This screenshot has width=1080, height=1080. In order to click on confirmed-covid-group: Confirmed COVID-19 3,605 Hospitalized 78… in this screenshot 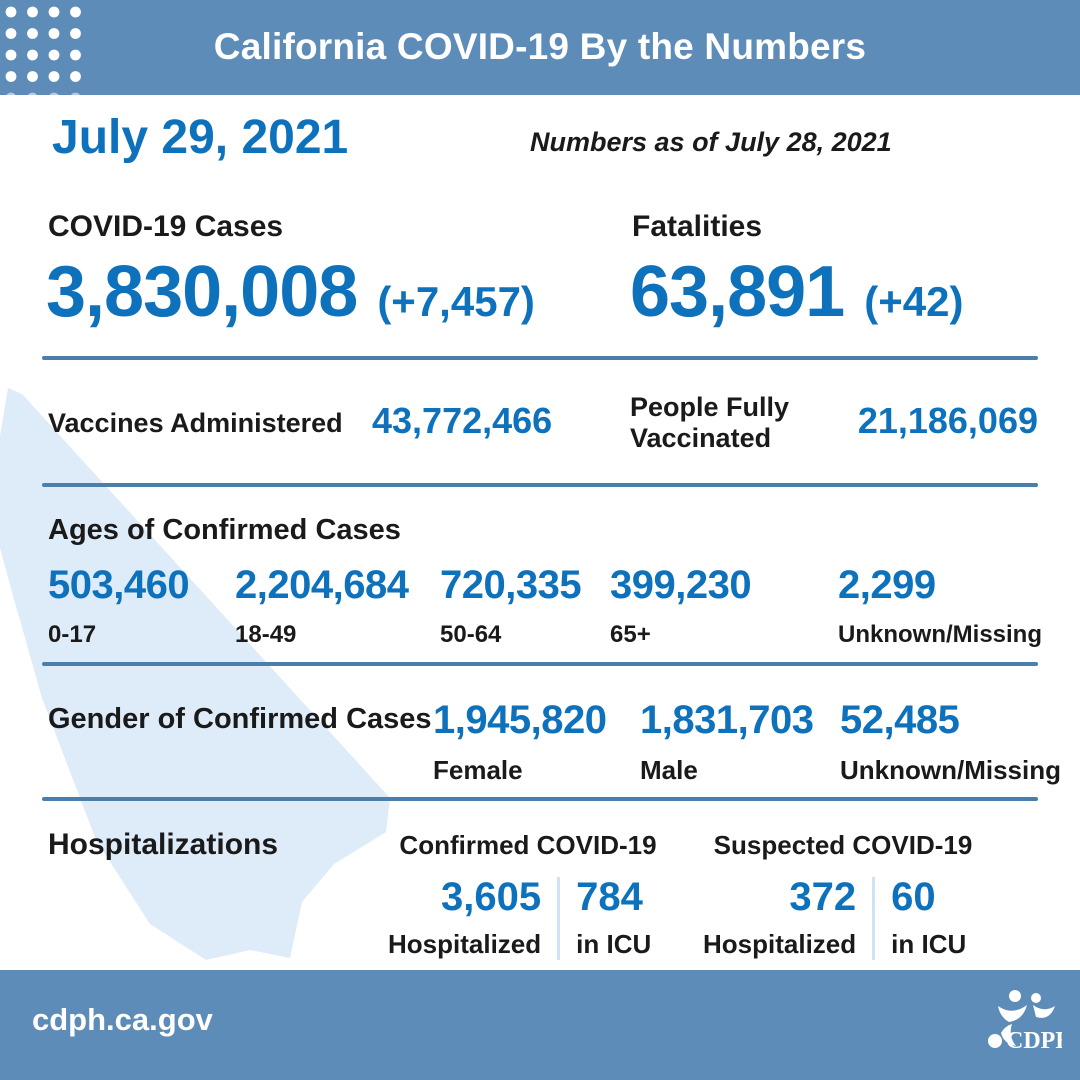, I will do `click(528, 895)`.